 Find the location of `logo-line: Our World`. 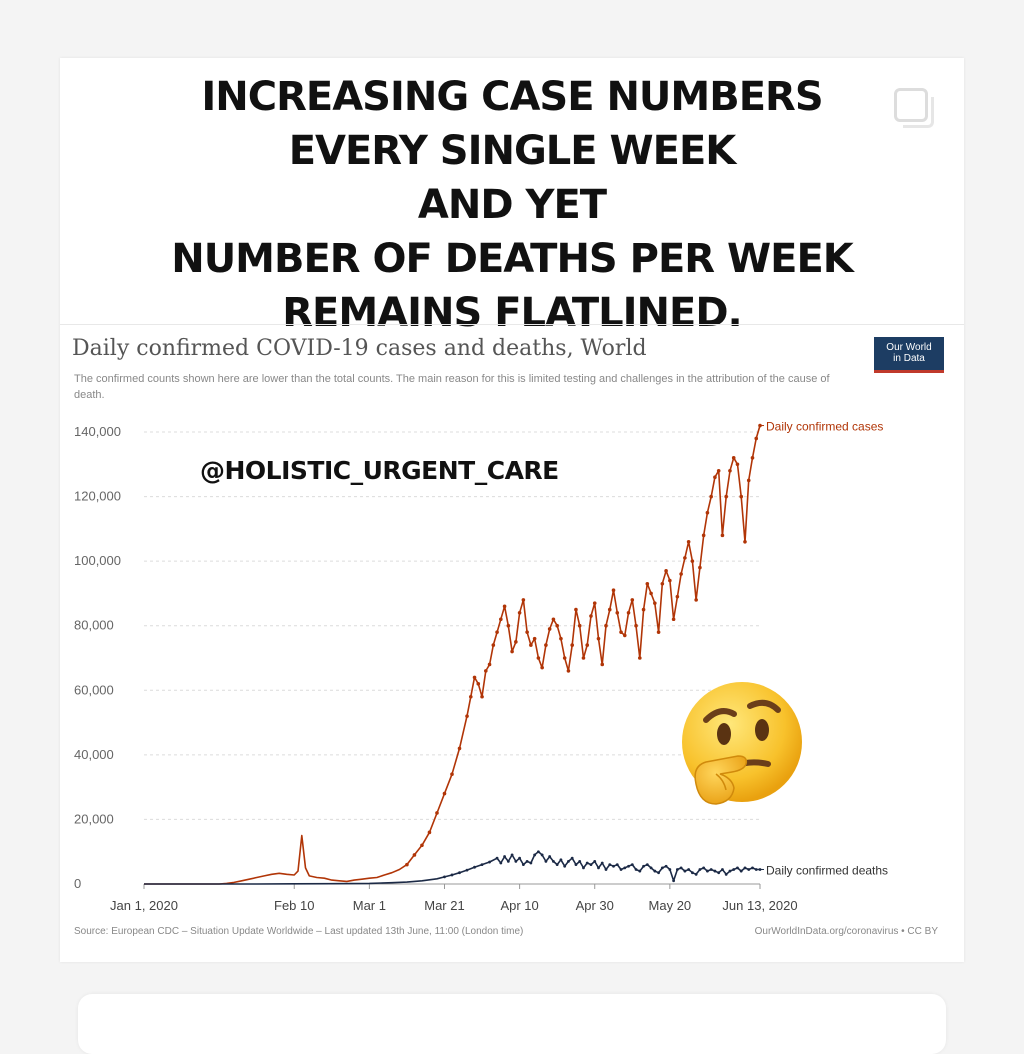

logo-line: Our World is located at coordinates (909, 347).